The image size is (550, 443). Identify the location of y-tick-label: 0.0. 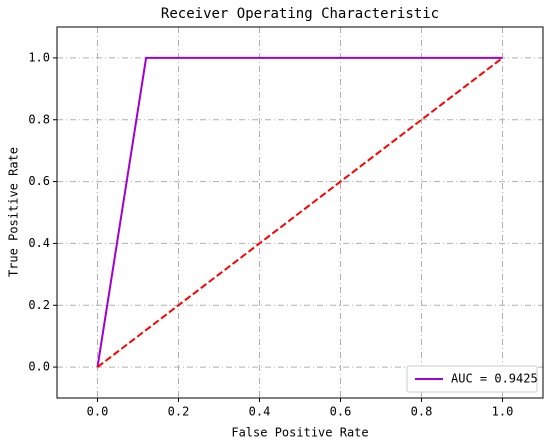
(39, 367).